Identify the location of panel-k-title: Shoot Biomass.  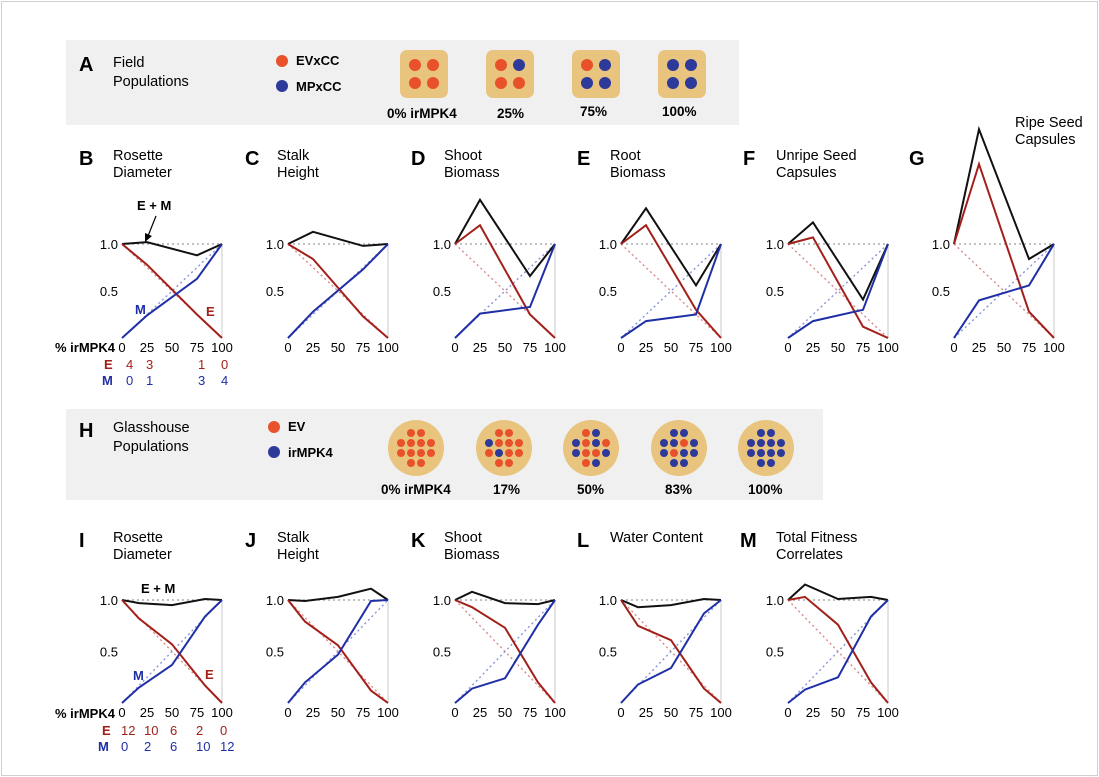
(472, 546).